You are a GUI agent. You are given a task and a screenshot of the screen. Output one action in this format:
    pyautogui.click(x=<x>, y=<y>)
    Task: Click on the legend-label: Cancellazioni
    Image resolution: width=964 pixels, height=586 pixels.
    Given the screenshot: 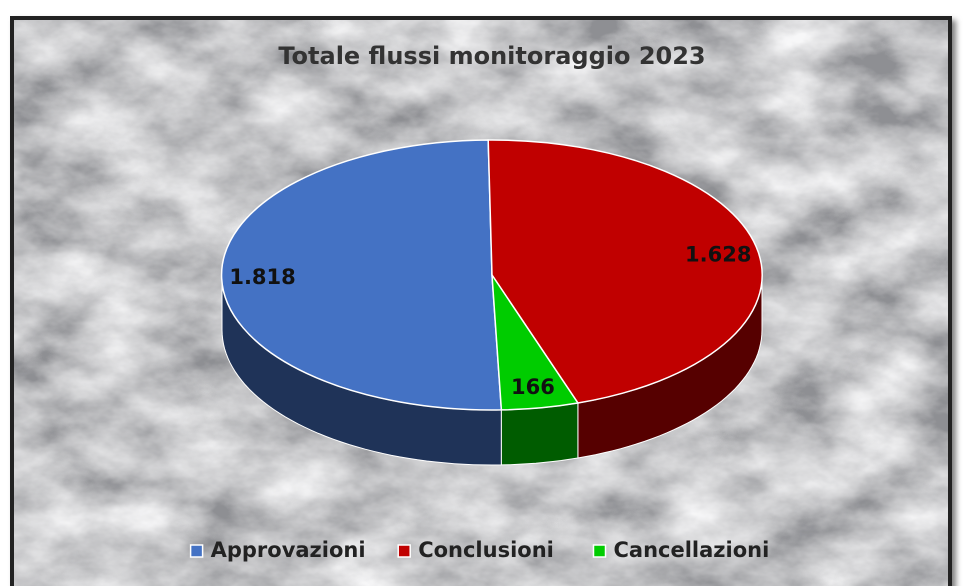 What is the action you would take?
    pyautogui.click(x=692, y=550)
    